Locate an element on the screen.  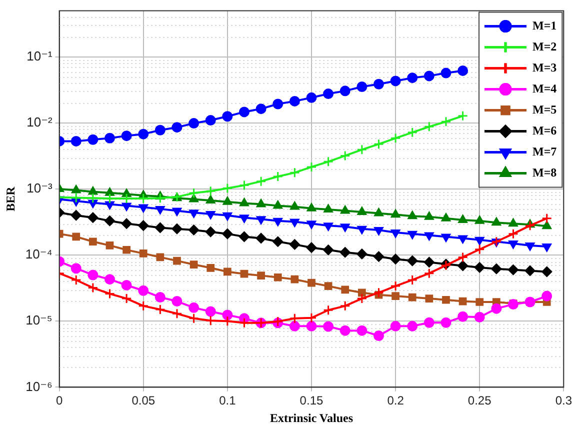
legend-label: M=5 is located at coordinates (544, 109).